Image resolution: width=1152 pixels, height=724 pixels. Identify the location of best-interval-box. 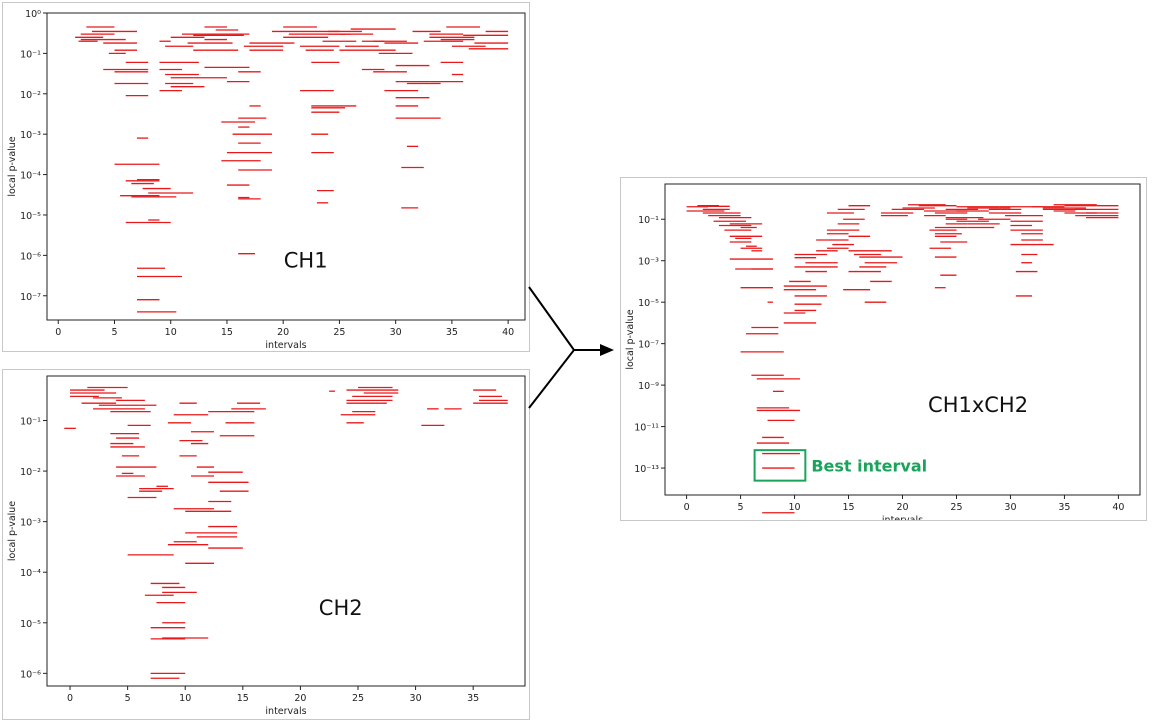
(780, 465).